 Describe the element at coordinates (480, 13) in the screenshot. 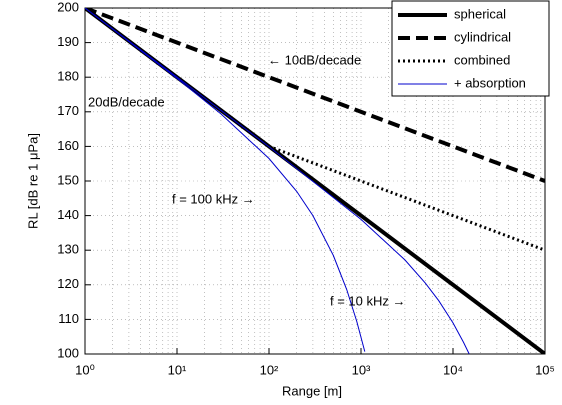

I see `legend-label: spherical` at that location.